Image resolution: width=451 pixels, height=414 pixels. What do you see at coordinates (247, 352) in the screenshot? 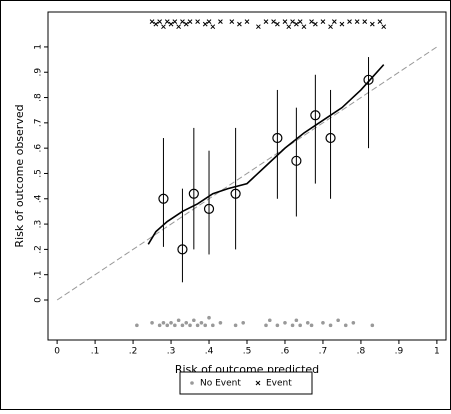
I see `x-tick-label: .5` at bounding box center [247, 352].